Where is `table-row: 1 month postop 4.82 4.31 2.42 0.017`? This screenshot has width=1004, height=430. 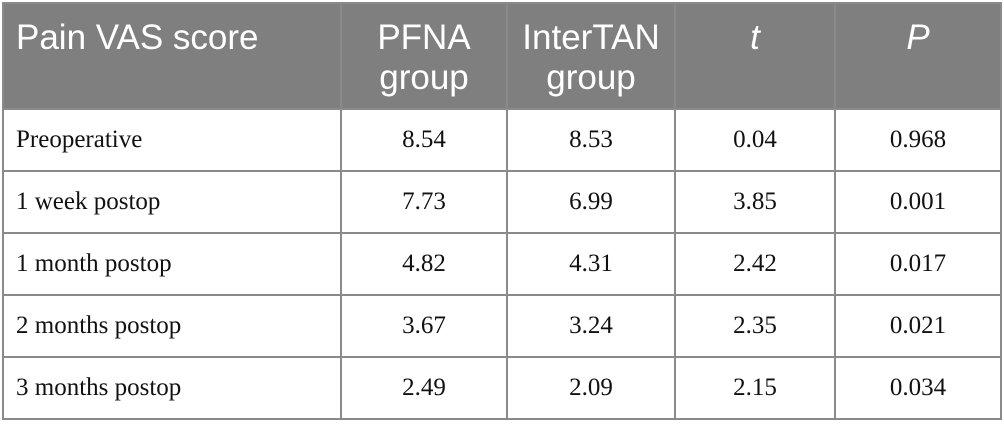 table-row: 1 month postop 4.82 4.31 2.42 0.017 is located at coordinates (502, 264).